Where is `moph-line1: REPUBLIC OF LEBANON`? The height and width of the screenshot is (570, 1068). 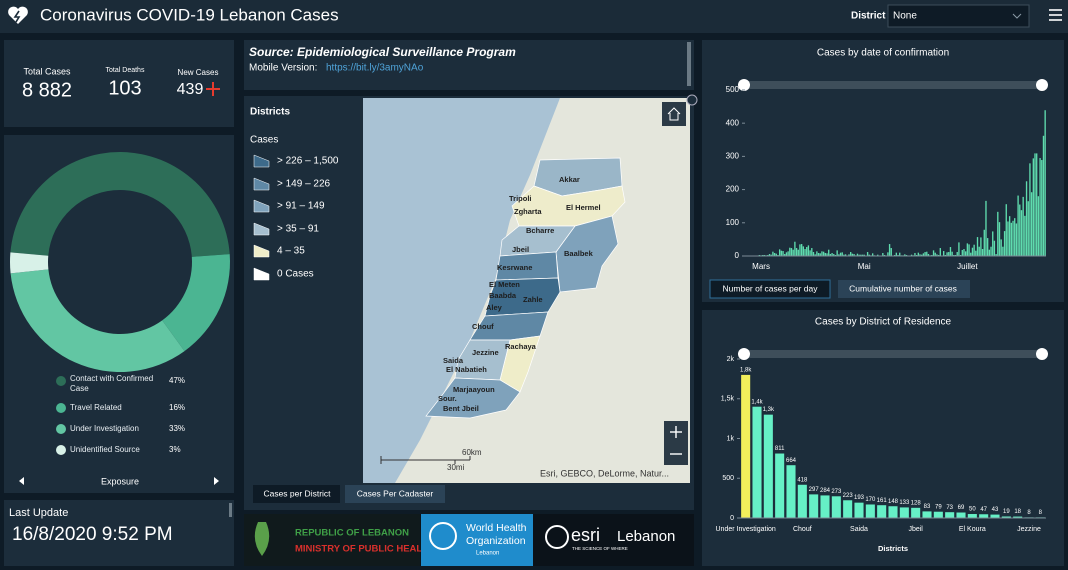 moph-line1: REPUBLIC OF LEBANON is located at coordinates (352, 533).